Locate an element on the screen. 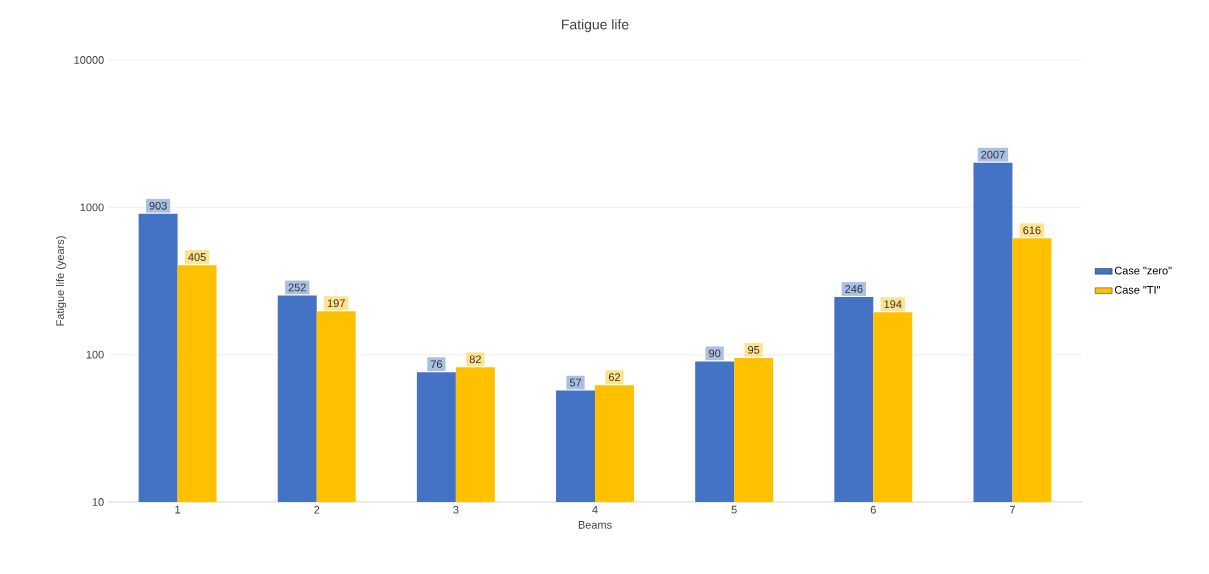 This screenshot has height=574, width=1209. data-label: 405 is located at coordinates (197, 257).